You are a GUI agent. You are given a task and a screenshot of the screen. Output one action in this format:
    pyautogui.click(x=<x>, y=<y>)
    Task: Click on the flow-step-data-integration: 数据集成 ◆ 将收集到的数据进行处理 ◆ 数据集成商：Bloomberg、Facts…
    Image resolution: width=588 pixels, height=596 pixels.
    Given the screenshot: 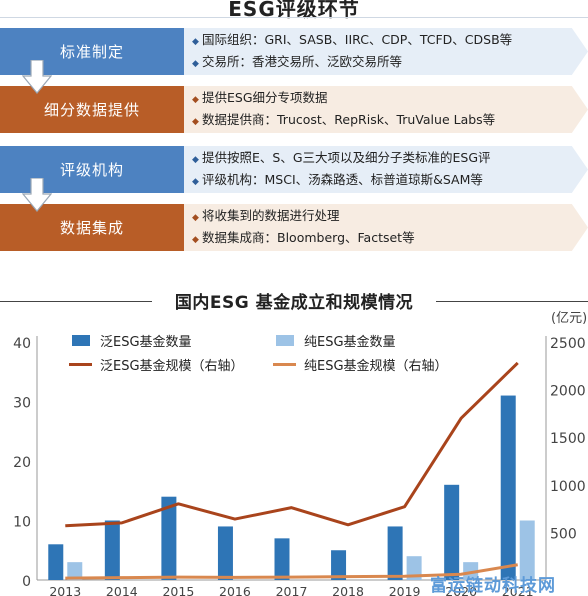 What is the action you would take?
    pyautogui.click(x=294, y=227)
    